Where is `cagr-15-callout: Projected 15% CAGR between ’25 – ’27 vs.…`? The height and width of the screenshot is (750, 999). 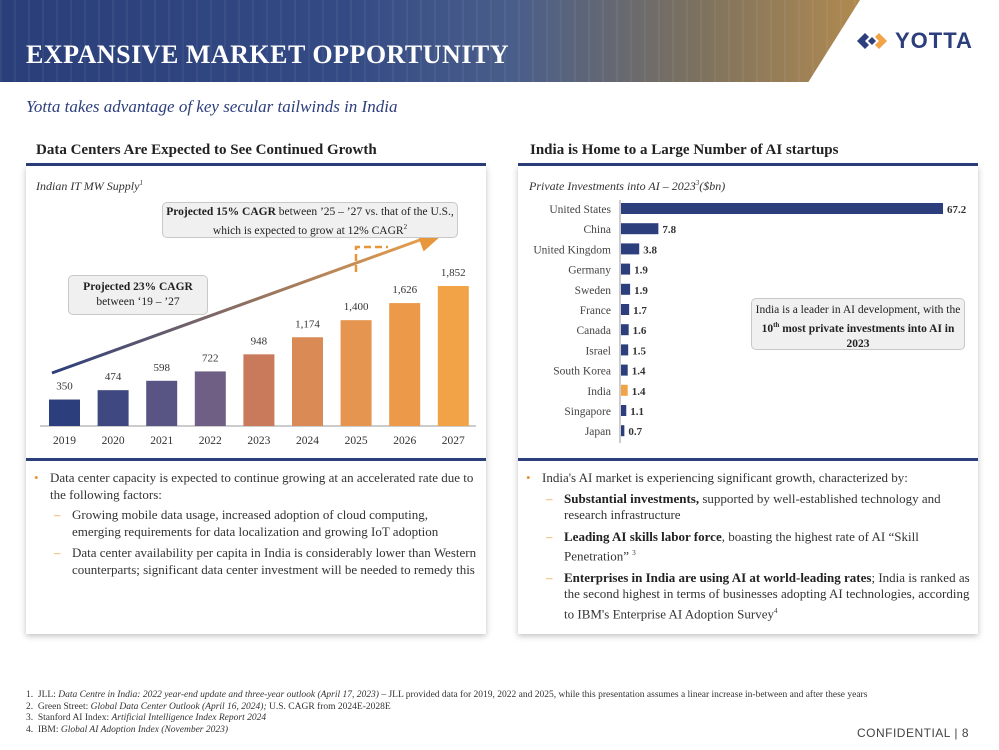 cagr-15-callout: Projected 15% CAGR between ’25 – ’27 vs.… is located at coordinates (310, 220).